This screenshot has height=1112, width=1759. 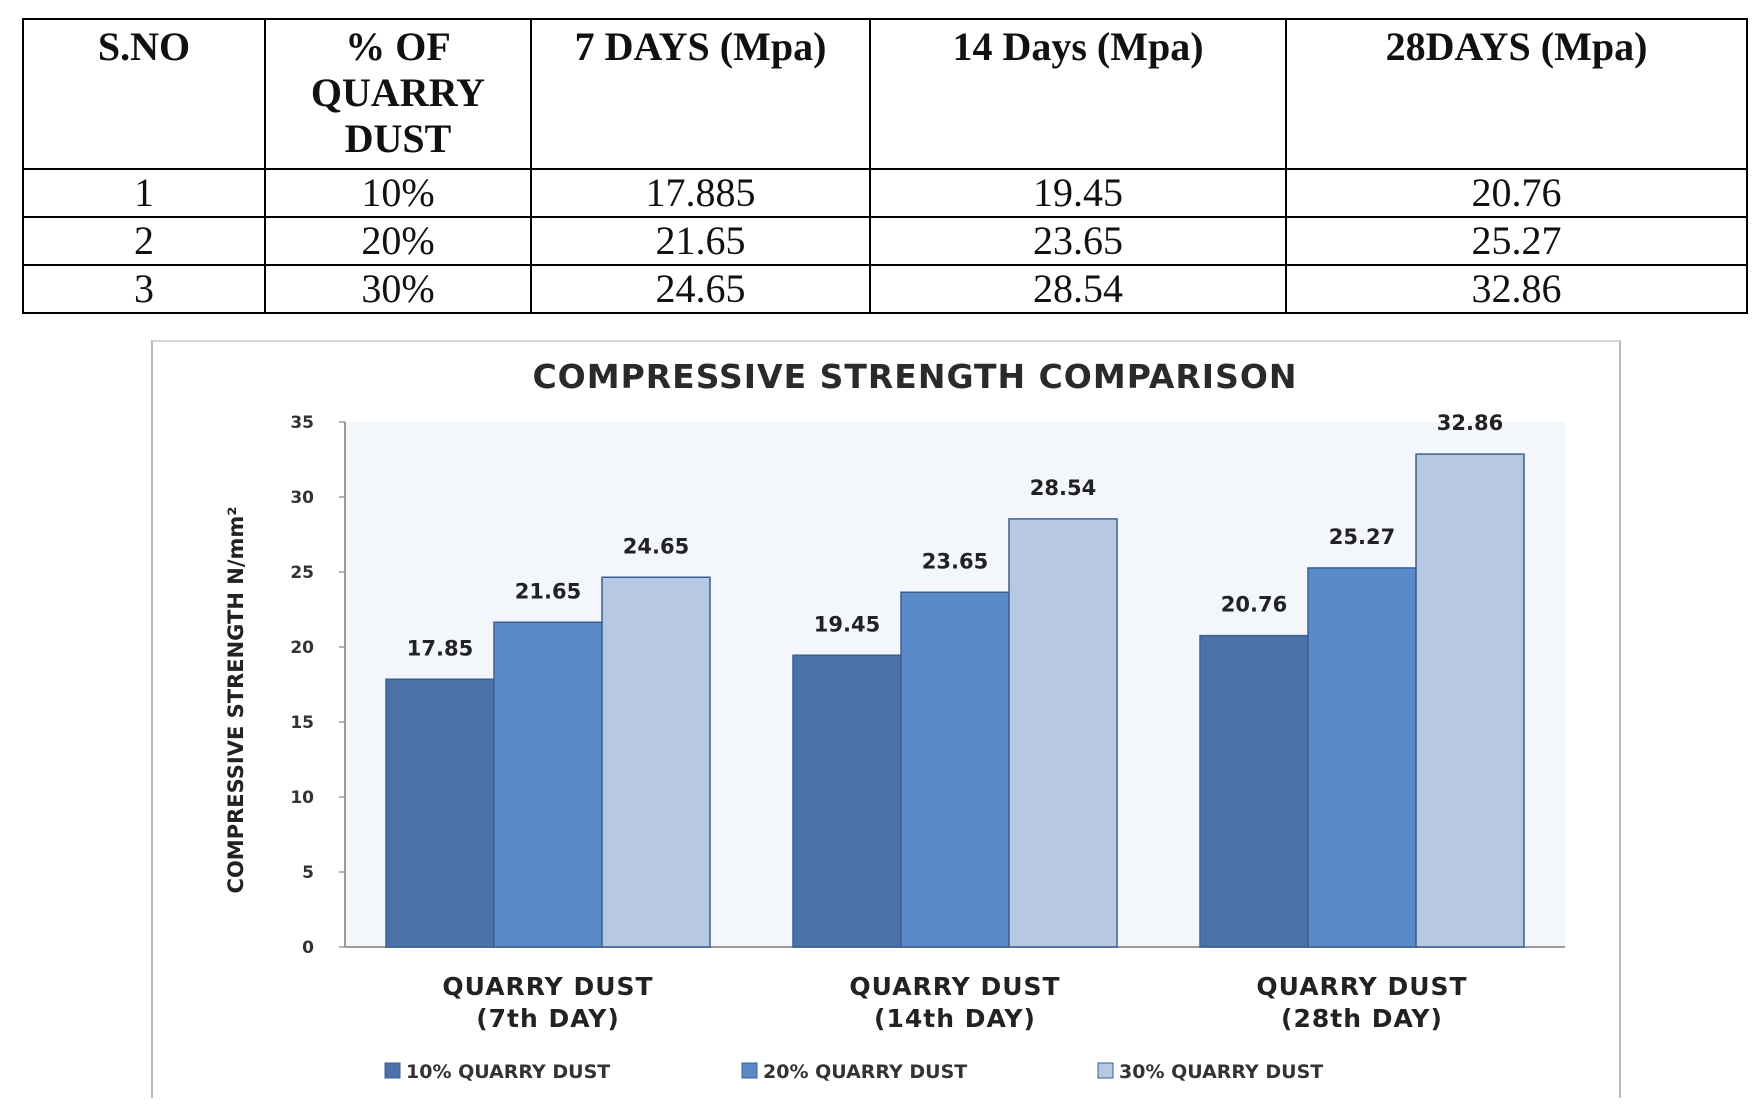 I want to click on data-label: 24.65, so click(x=656, y=546).